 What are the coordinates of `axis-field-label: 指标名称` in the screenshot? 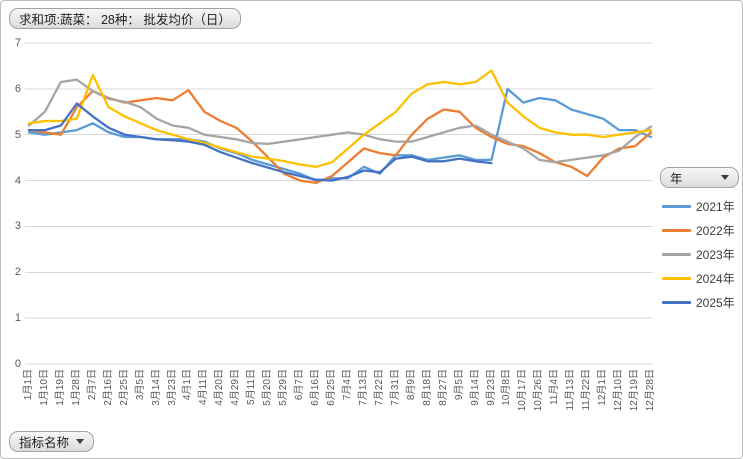 It's located at (44, 443).